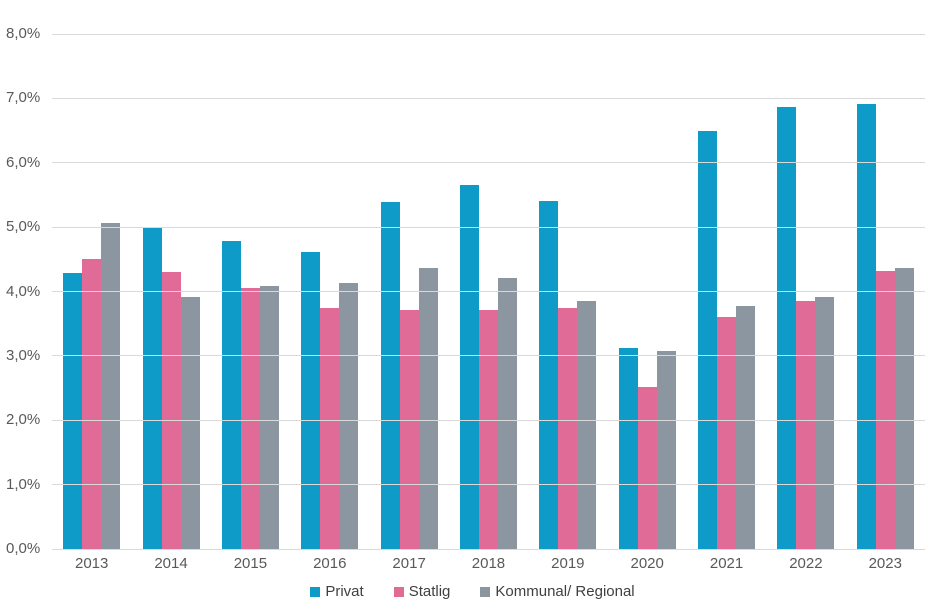  Describe the element at coordinates (152, 388) in the screenshot. I see `bar-privat-2014` at that location.